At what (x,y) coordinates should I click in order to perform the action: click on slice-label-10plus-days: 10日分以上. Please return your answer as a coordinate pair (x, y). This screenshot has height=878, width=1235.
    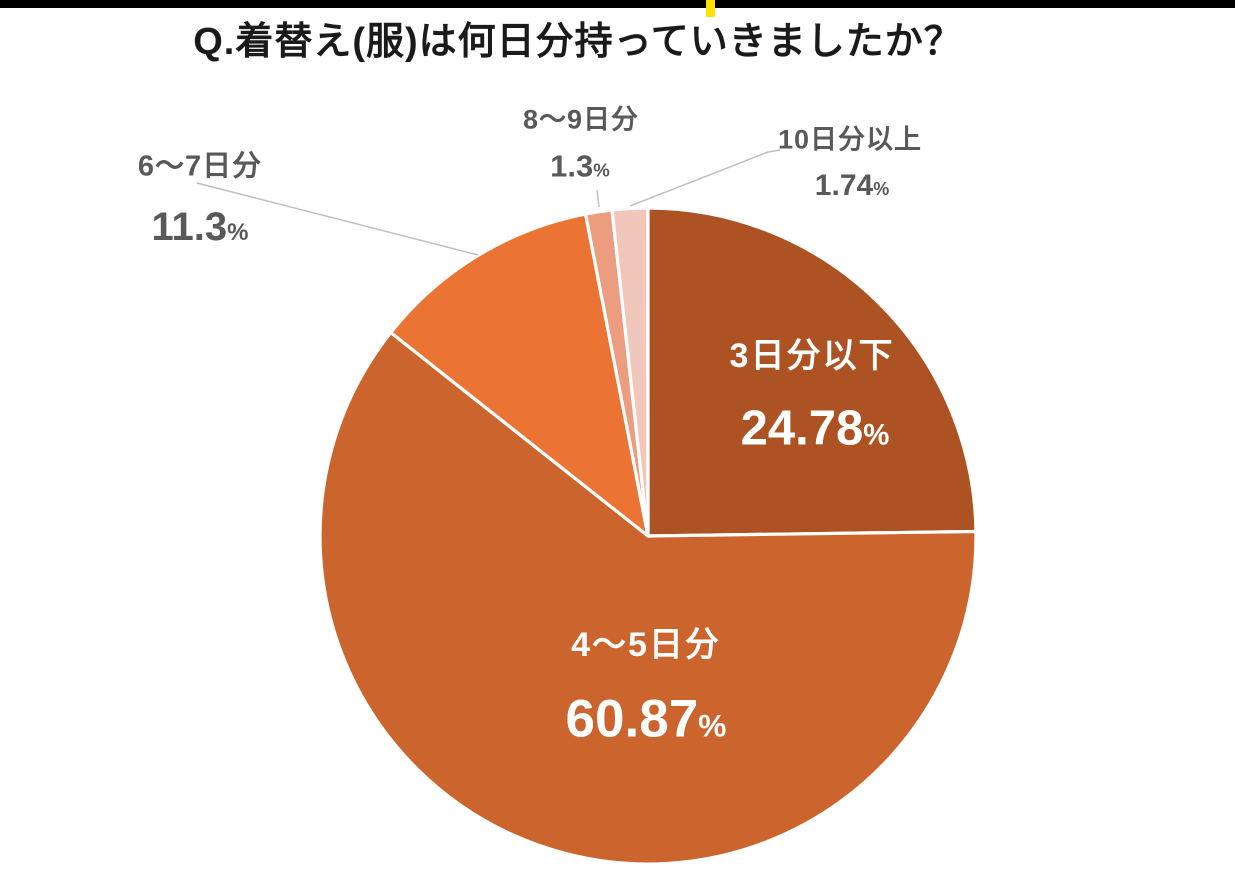
    Looking at the image, I should click on (850, 139).